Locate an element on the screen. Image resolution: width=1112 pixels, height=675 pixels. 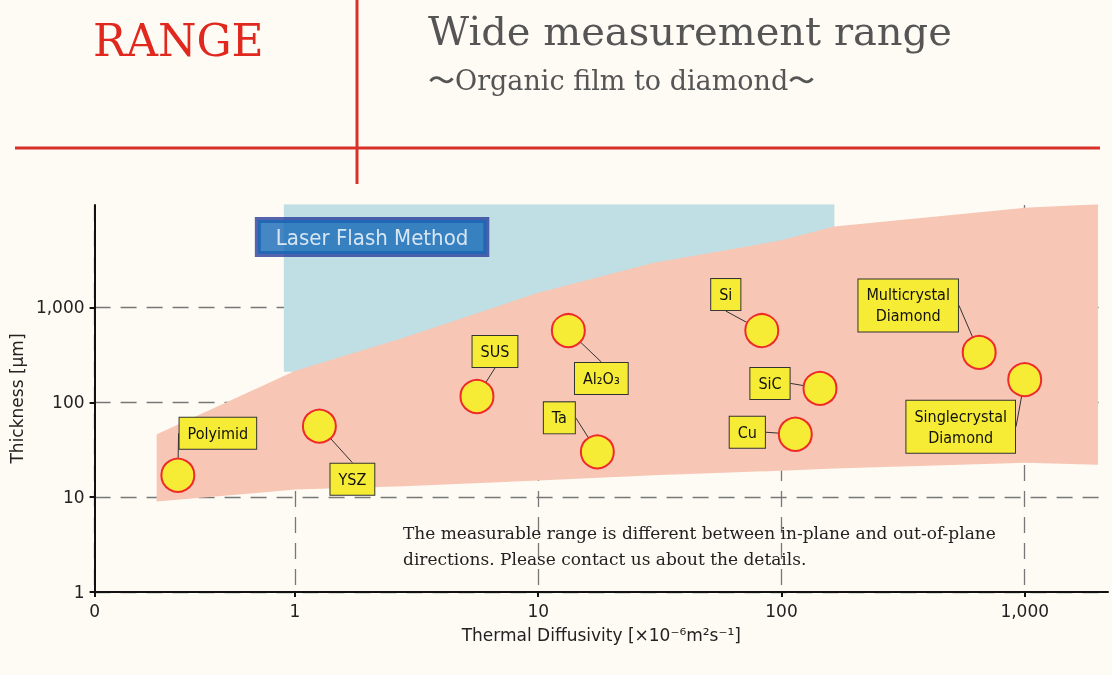
annotation: Si is located at coordinates (726, 295).